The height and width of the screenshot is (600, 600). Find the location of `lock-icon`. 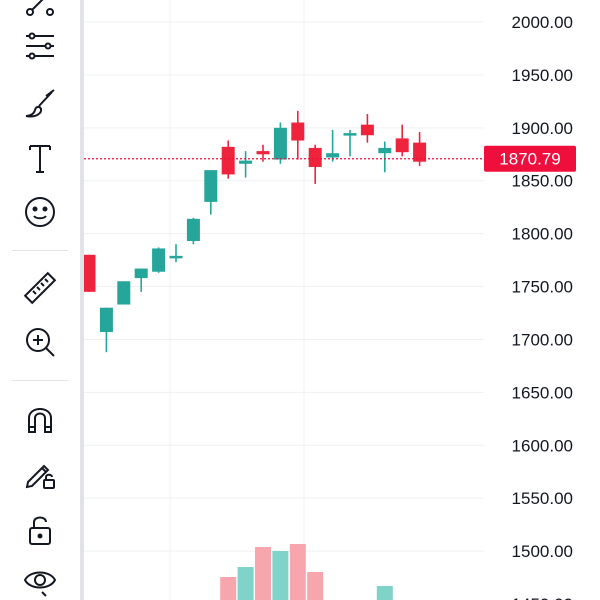

lock-icon is located at coordinates (40, 530).